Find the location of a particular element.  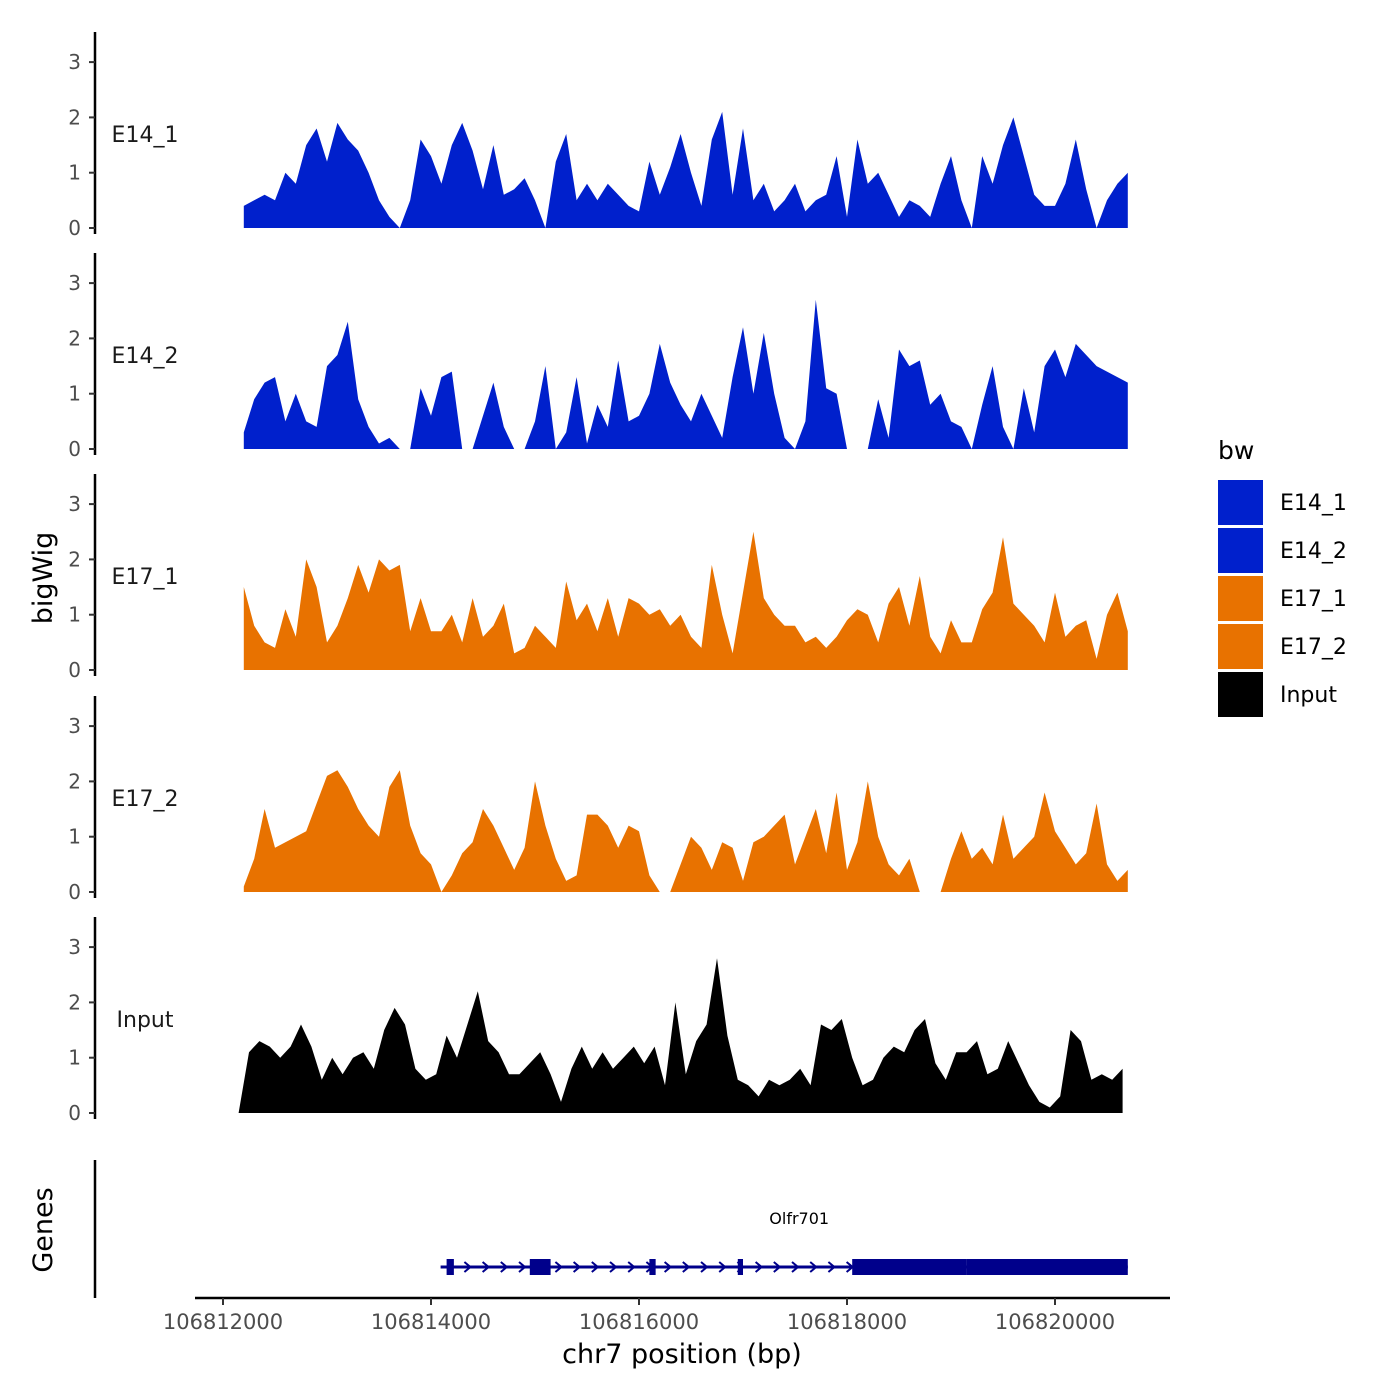

y-axis-title: bigWig is located at coordinates (43, 578).